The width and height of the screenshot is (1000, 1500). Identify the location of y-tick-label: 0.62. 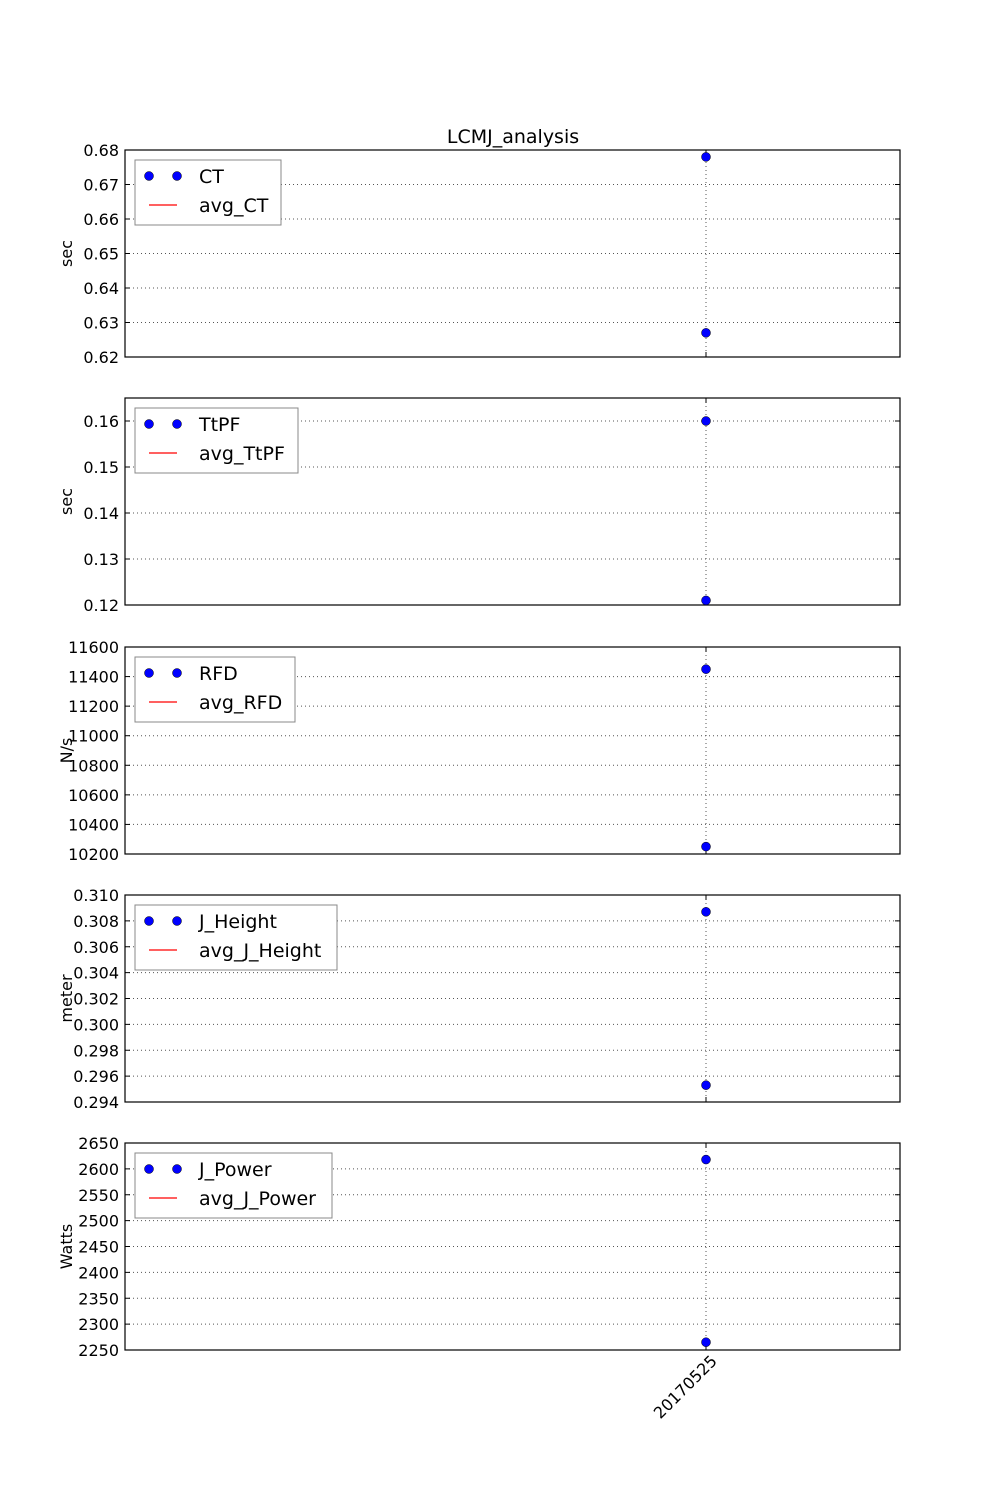
(101, 357).